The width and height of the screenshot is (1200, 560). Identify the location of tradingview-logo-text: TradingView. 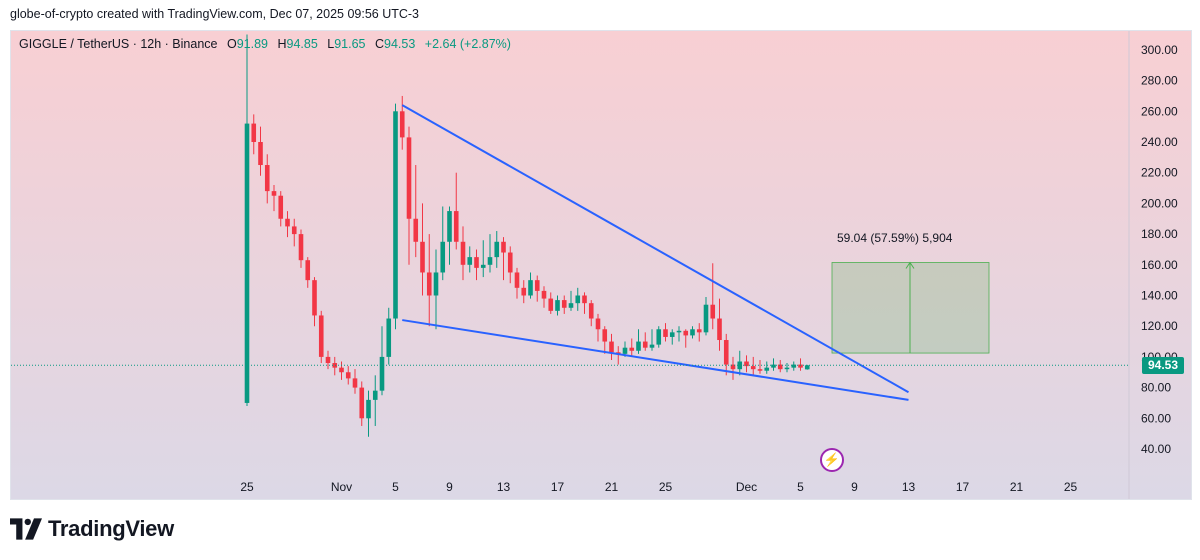
(111, 528).